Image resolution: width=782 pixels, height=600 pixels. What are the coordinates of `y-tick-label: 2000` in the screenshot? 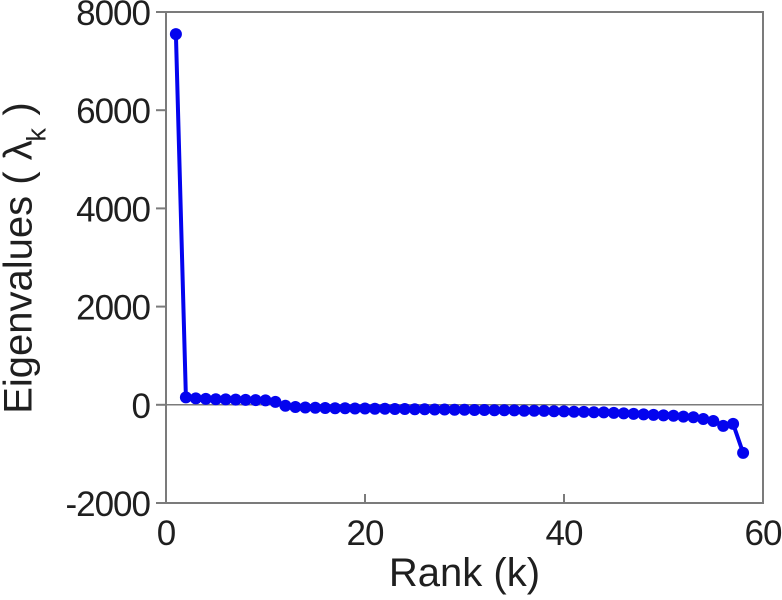 It's located at (113, 308).